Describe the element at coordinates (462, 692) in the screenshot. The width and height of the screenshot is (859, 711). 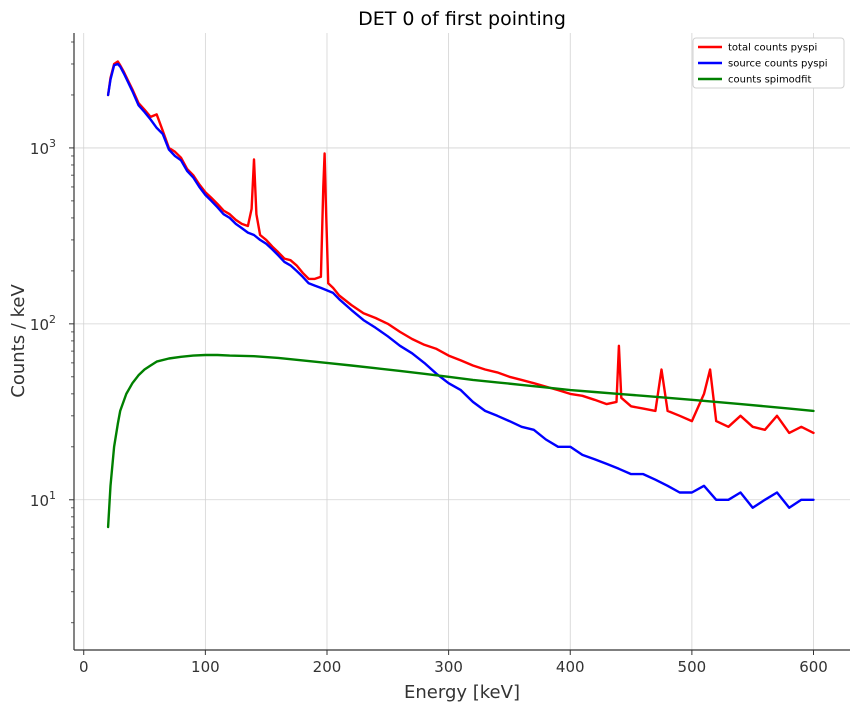
I see `x-axis-label: Energy [keV]` at that location.